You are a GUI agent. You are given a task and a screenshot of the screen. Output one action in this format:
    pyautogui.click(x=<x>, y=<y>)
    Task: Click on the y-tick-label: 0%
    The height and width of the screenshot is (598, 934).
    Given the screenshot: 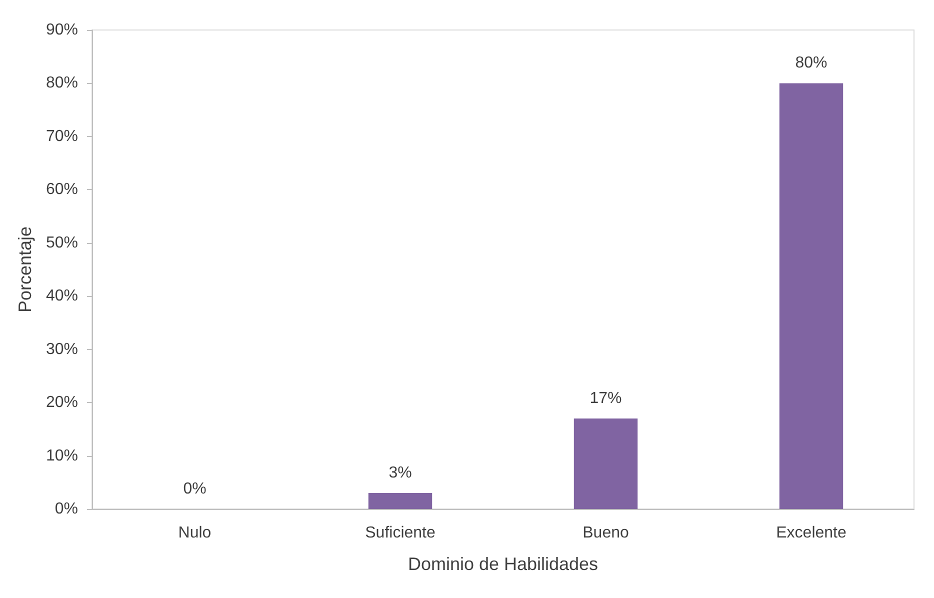 What is the action you would take?
    pyautogui.click(x=66, y=509)
    